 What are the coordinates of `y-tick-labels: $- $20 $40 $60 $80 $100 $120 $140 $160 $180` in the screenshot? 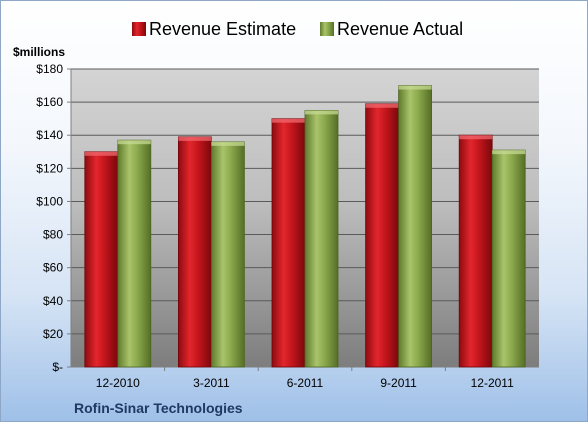 It's located at (53, 218).